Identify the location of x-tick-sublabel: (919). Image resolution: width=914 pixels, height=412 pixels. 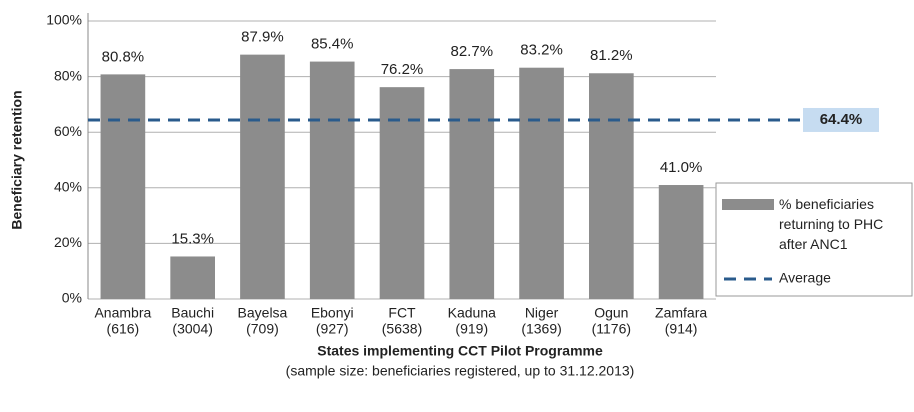
(471, 329).